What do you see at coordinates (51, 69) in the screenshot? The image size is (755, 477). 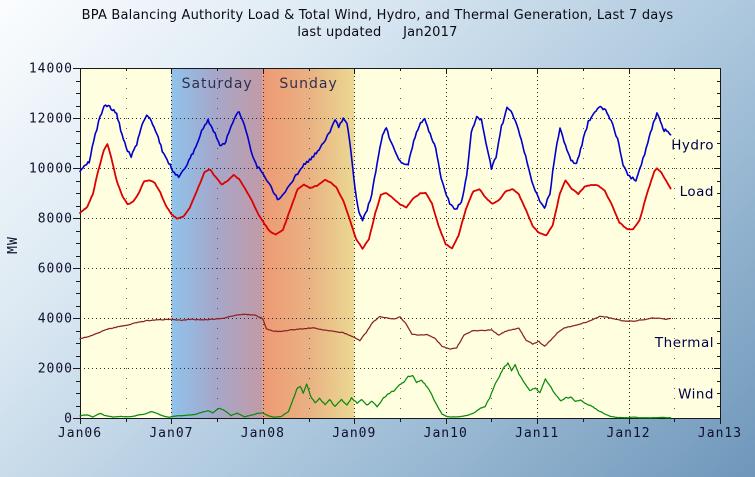 I see `y-tick-label: 14000` at bounding box center [51, 69].